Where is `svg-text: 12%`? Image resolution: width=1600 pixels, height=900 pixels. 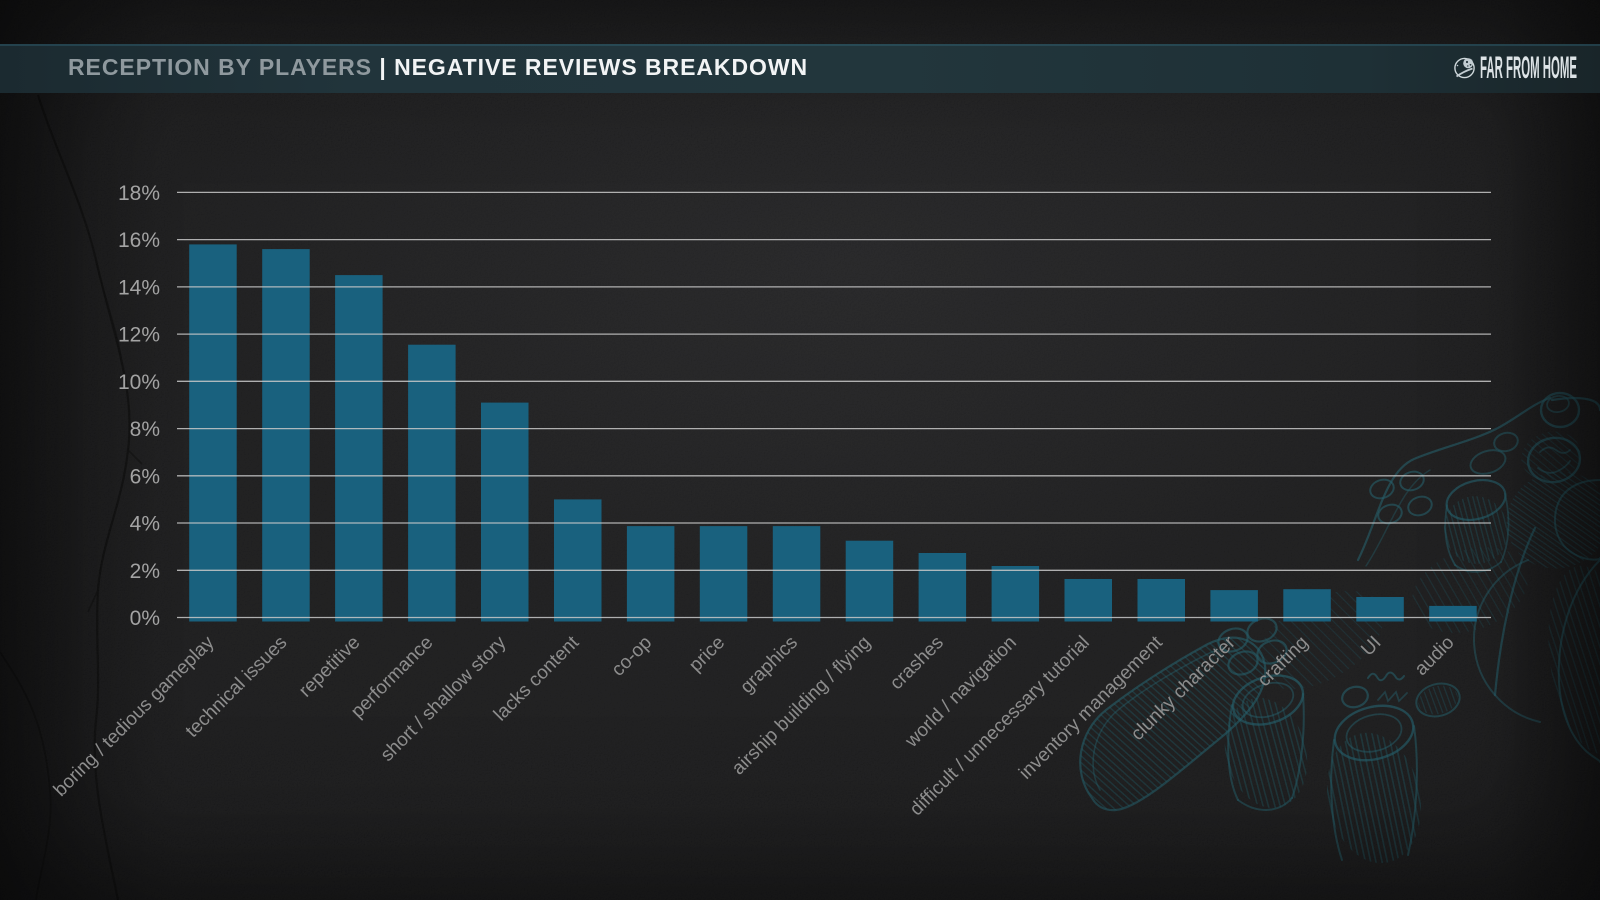 svg-text: 12% is located at coordinates (139, 335).